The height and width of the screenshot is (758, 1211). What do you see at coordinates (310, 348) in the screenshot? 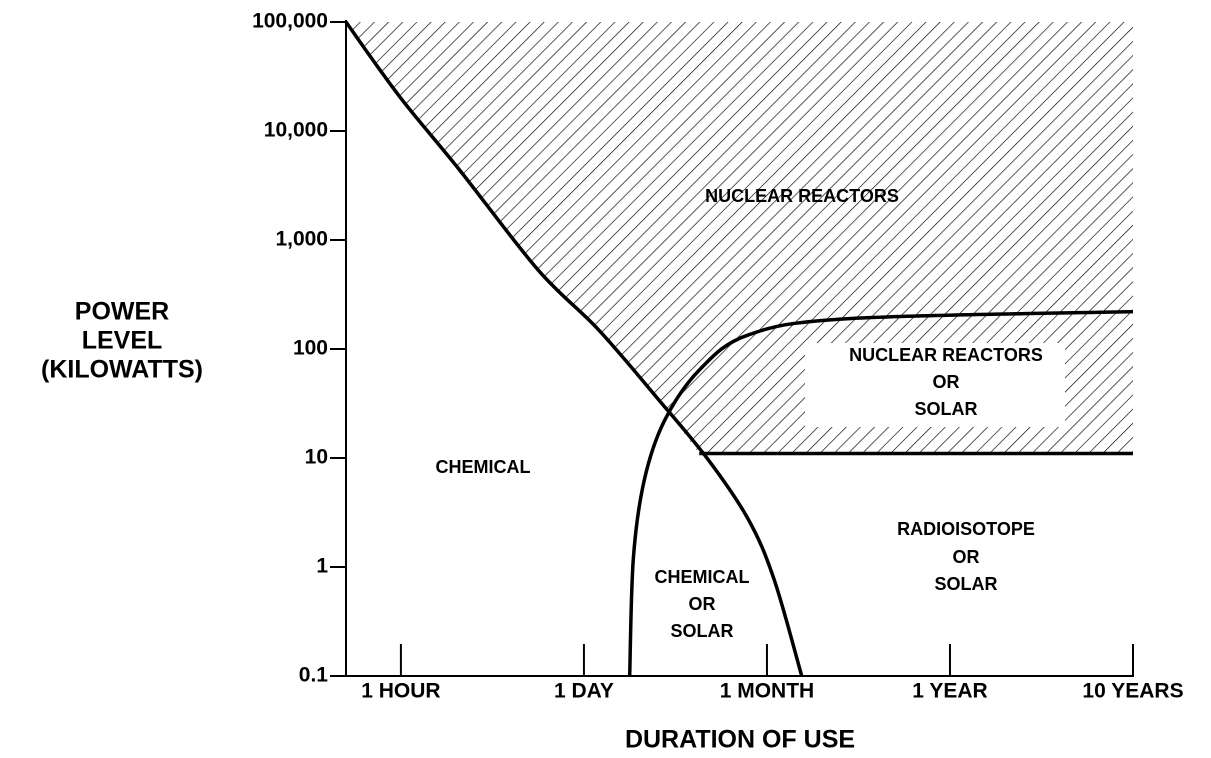
I see `y-tick-label: 100` at bounding box center [310, 348].